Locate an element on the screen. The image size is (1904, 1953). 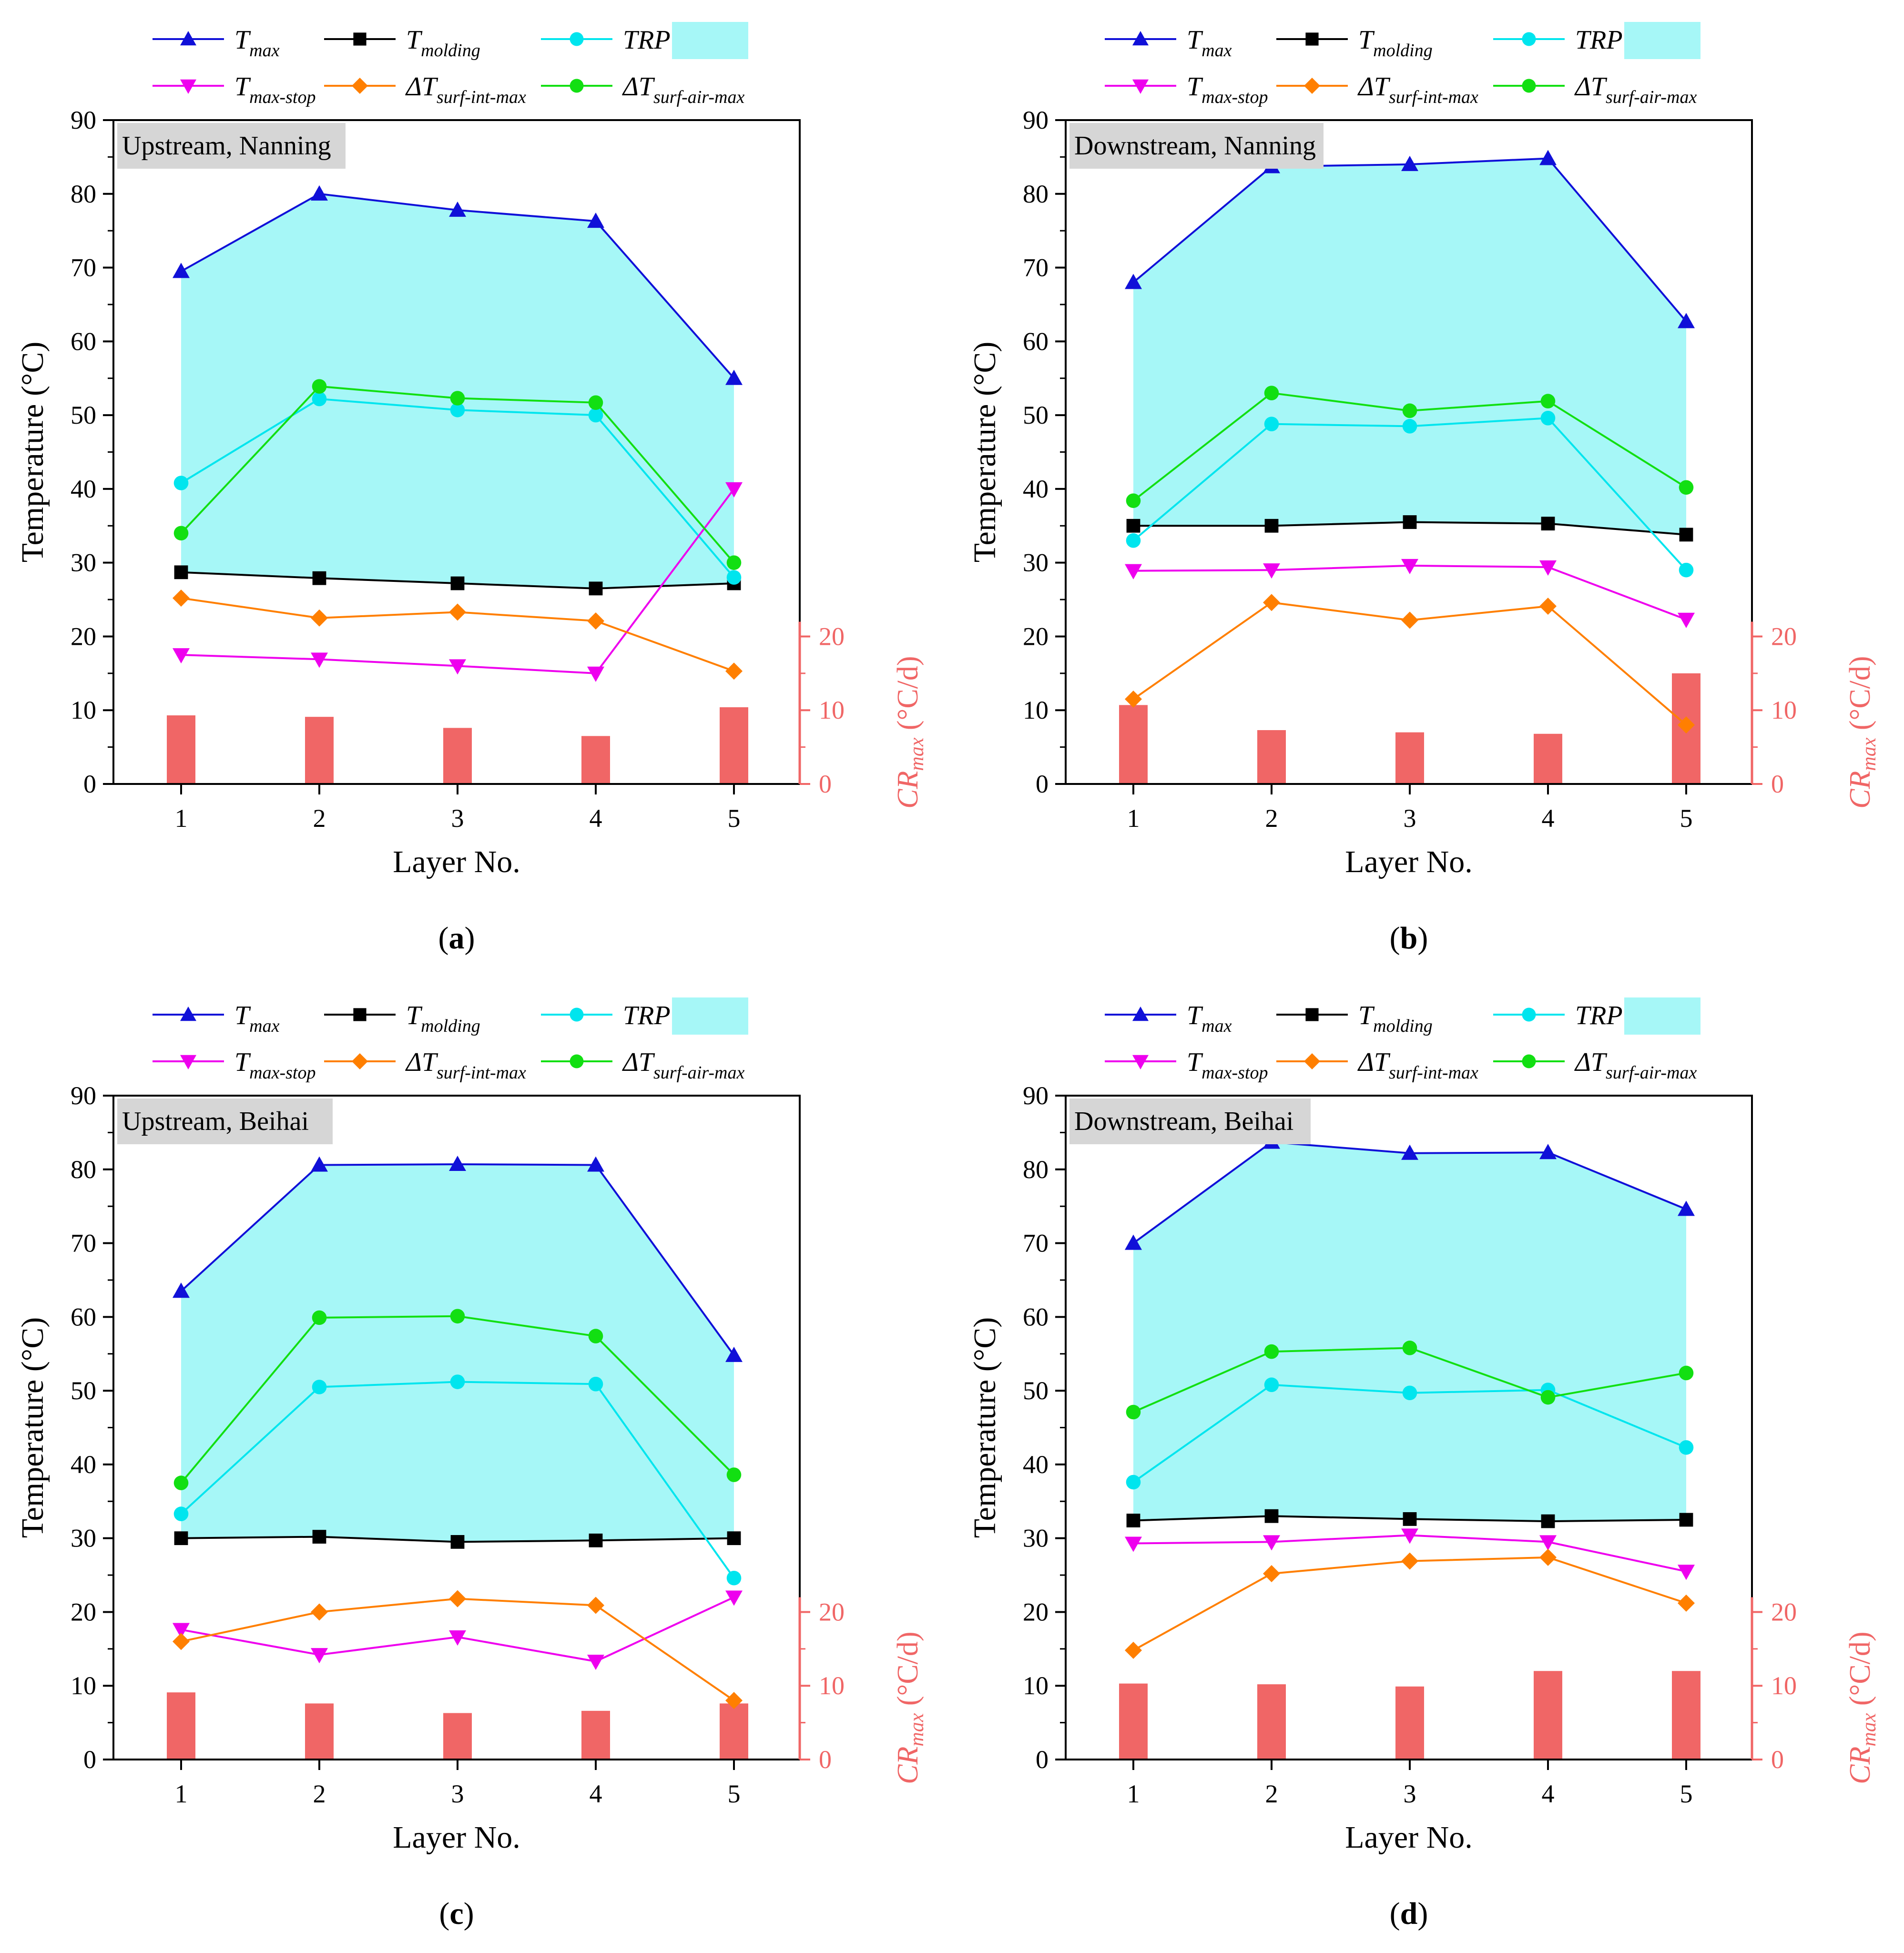
panel-letter-char: b is located at coordinates (1409, 939).